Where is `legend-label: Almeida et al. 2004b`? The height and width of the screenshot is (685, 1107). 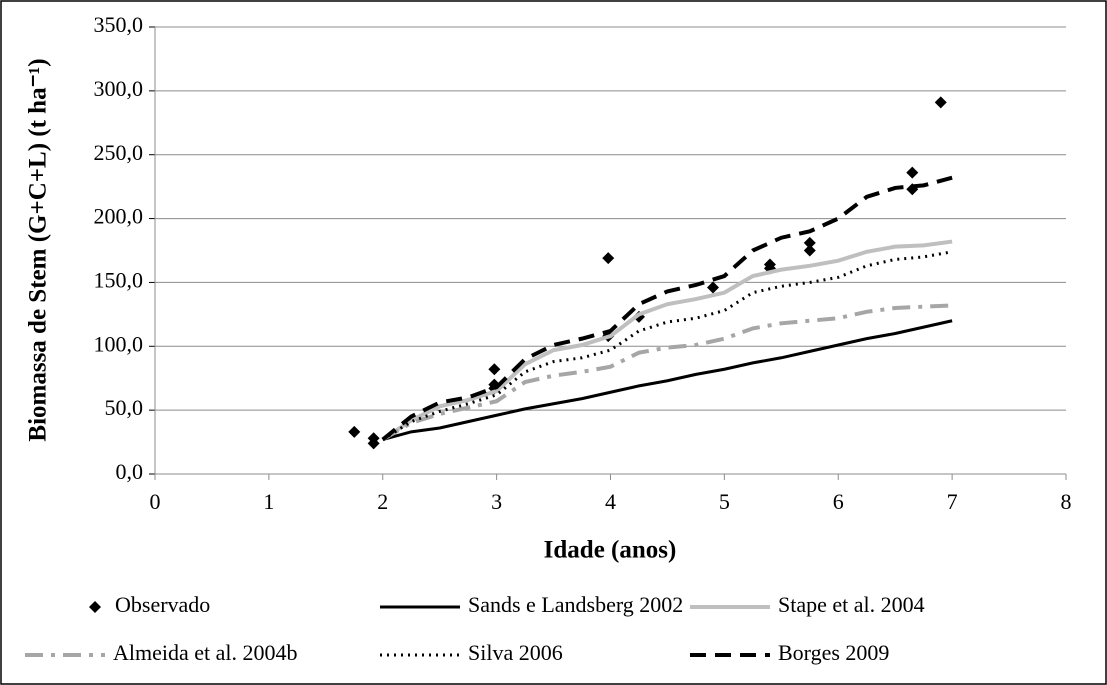
legend-label: Almeida et al. 2004b is located at coordinates (205, 652).